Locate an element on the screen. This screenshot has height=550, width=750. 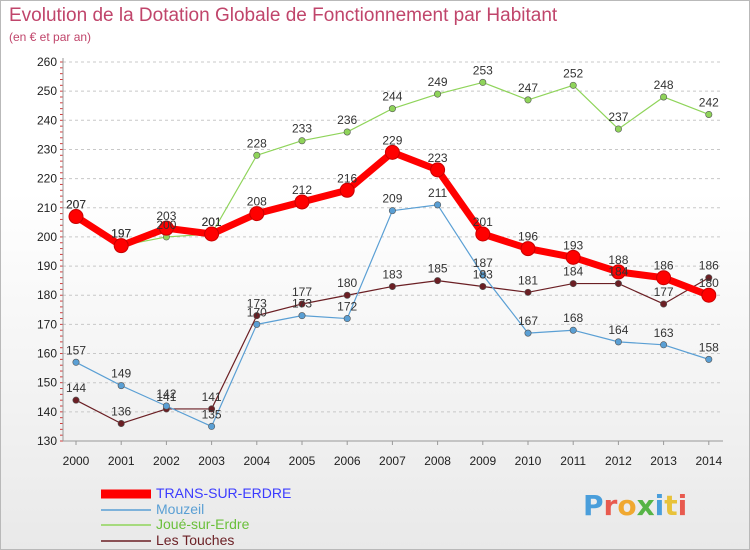
y-tick-label: 200 is located at coordinates (47, 237).